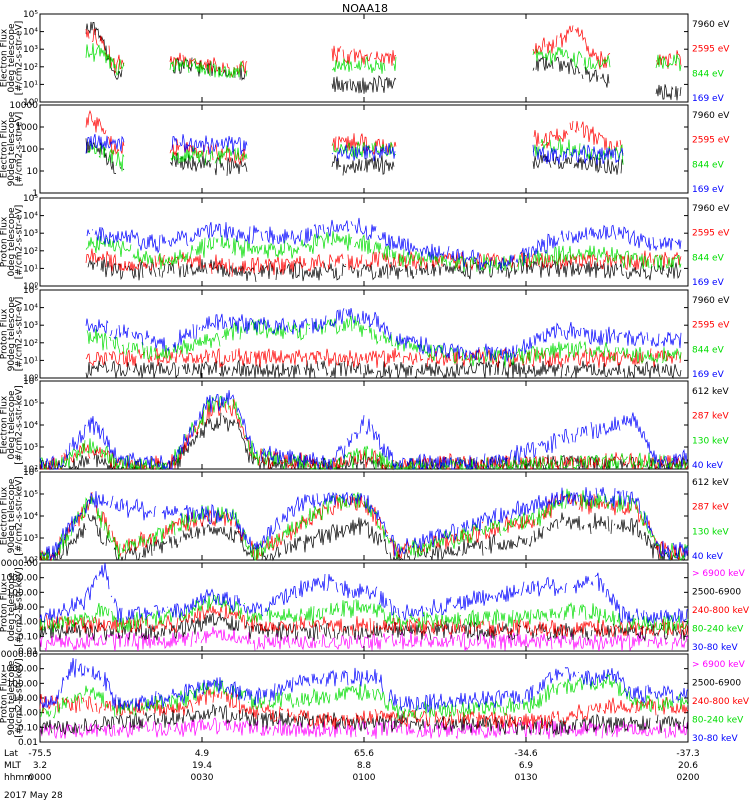 The height and width of the screenshot is (800, 750). Describe the element at coordinates (18, 778) in the screenshot. I see `time-row-label: hhmm` at that location.